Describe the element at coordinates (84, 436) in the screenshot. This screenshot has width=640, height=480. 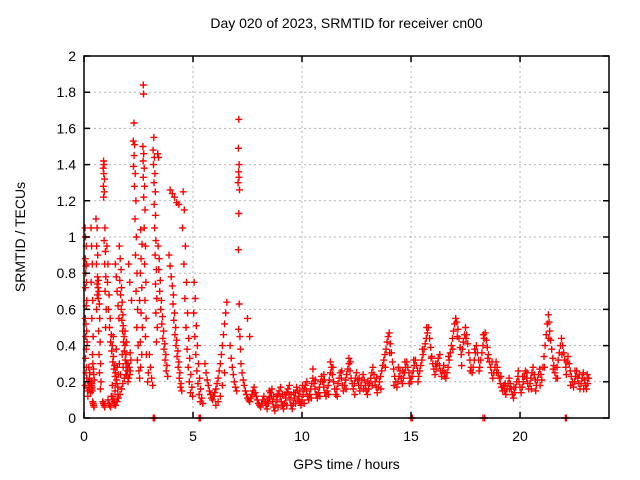
I see `x-tick-label: 0` at that location.